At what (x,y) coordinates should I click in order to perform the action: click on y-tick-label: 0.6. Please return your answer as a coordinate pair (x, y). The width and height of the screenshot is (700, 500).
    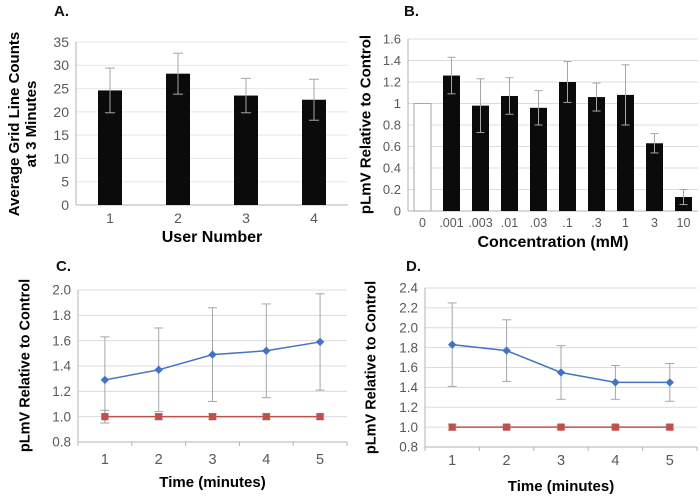
    Looking at the image, I should click on (392, 146).